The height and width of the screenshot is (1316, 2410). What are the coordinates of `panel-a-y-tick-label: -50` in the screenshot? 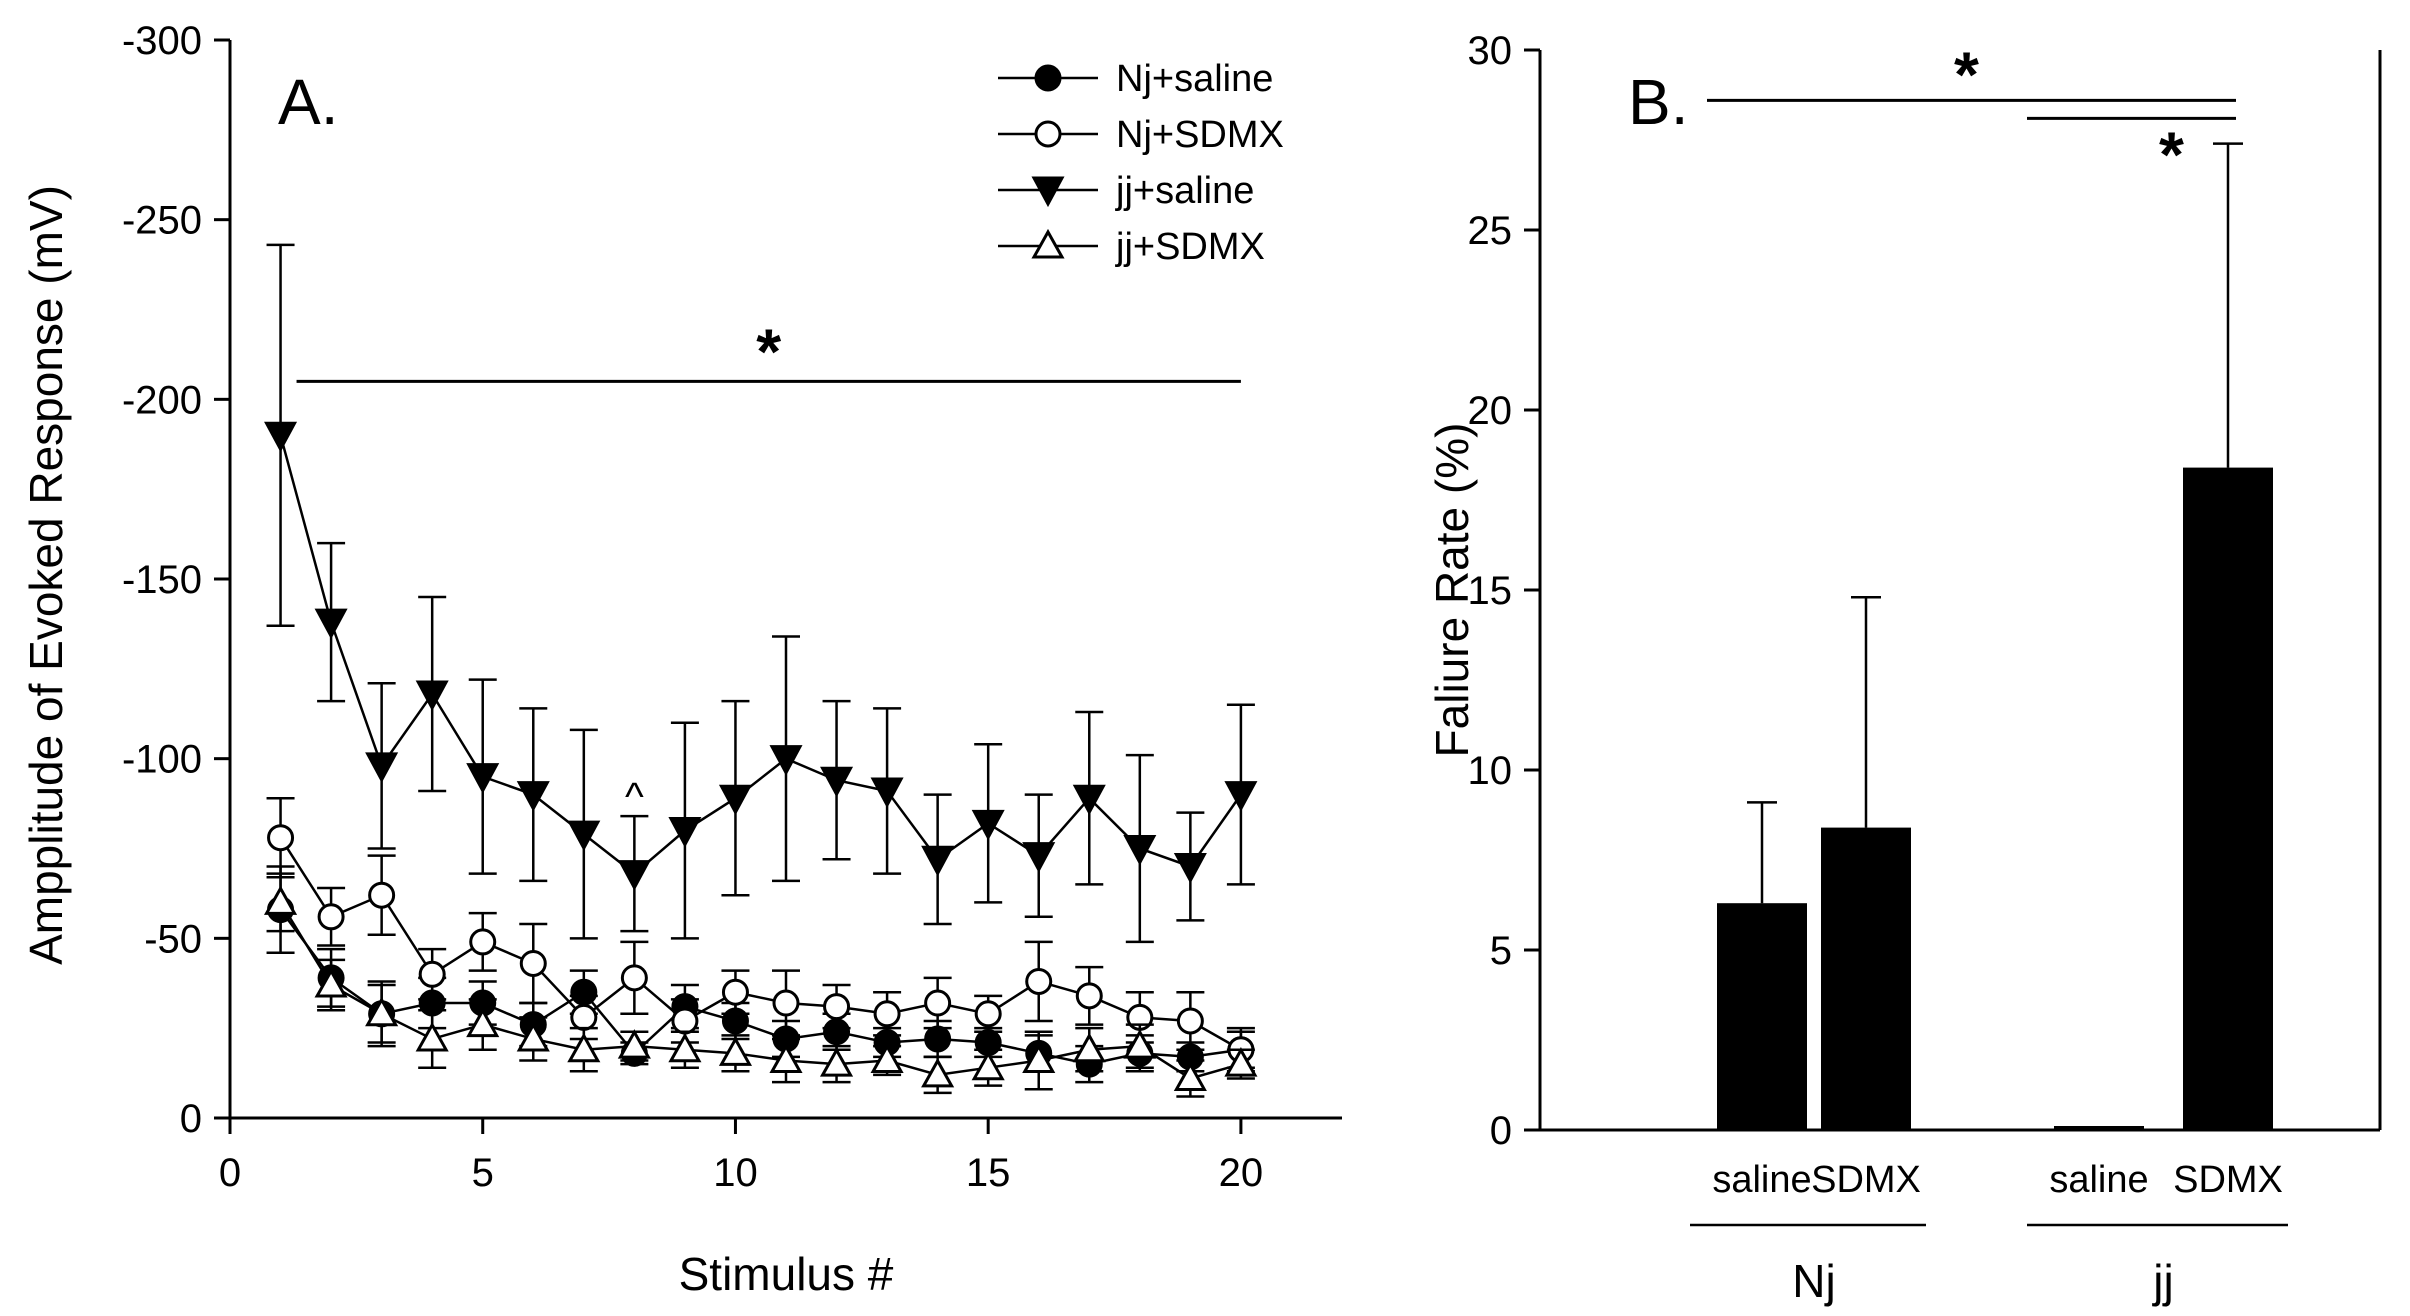 It's located at (173, 939).